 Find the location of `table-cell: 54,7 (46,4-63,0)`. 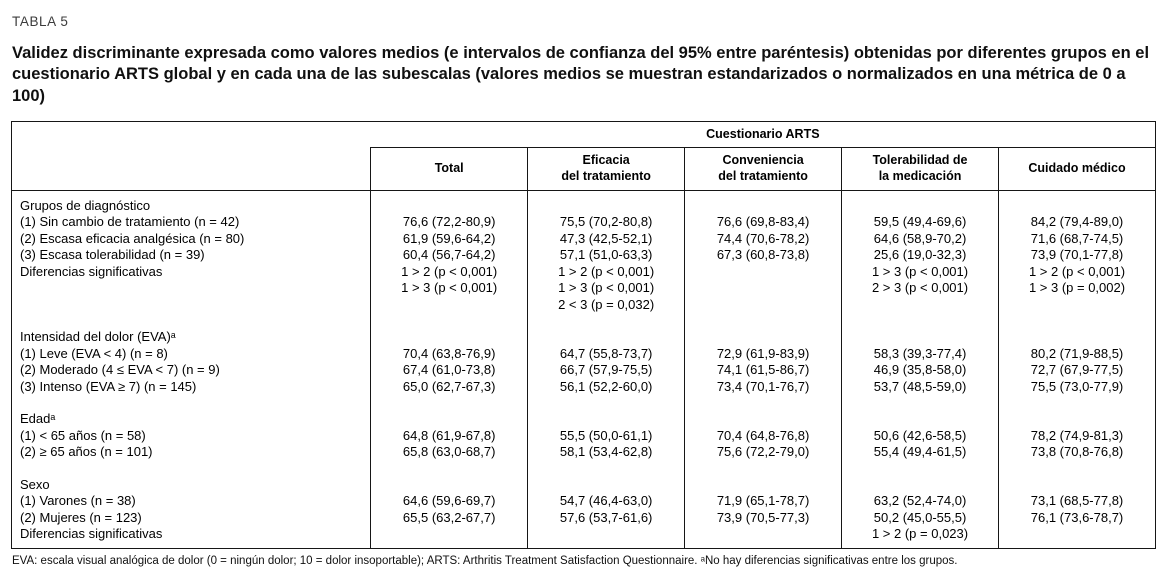

table-cell: 54,7 (46,4-63,0) is located at coordinates (606, 501).